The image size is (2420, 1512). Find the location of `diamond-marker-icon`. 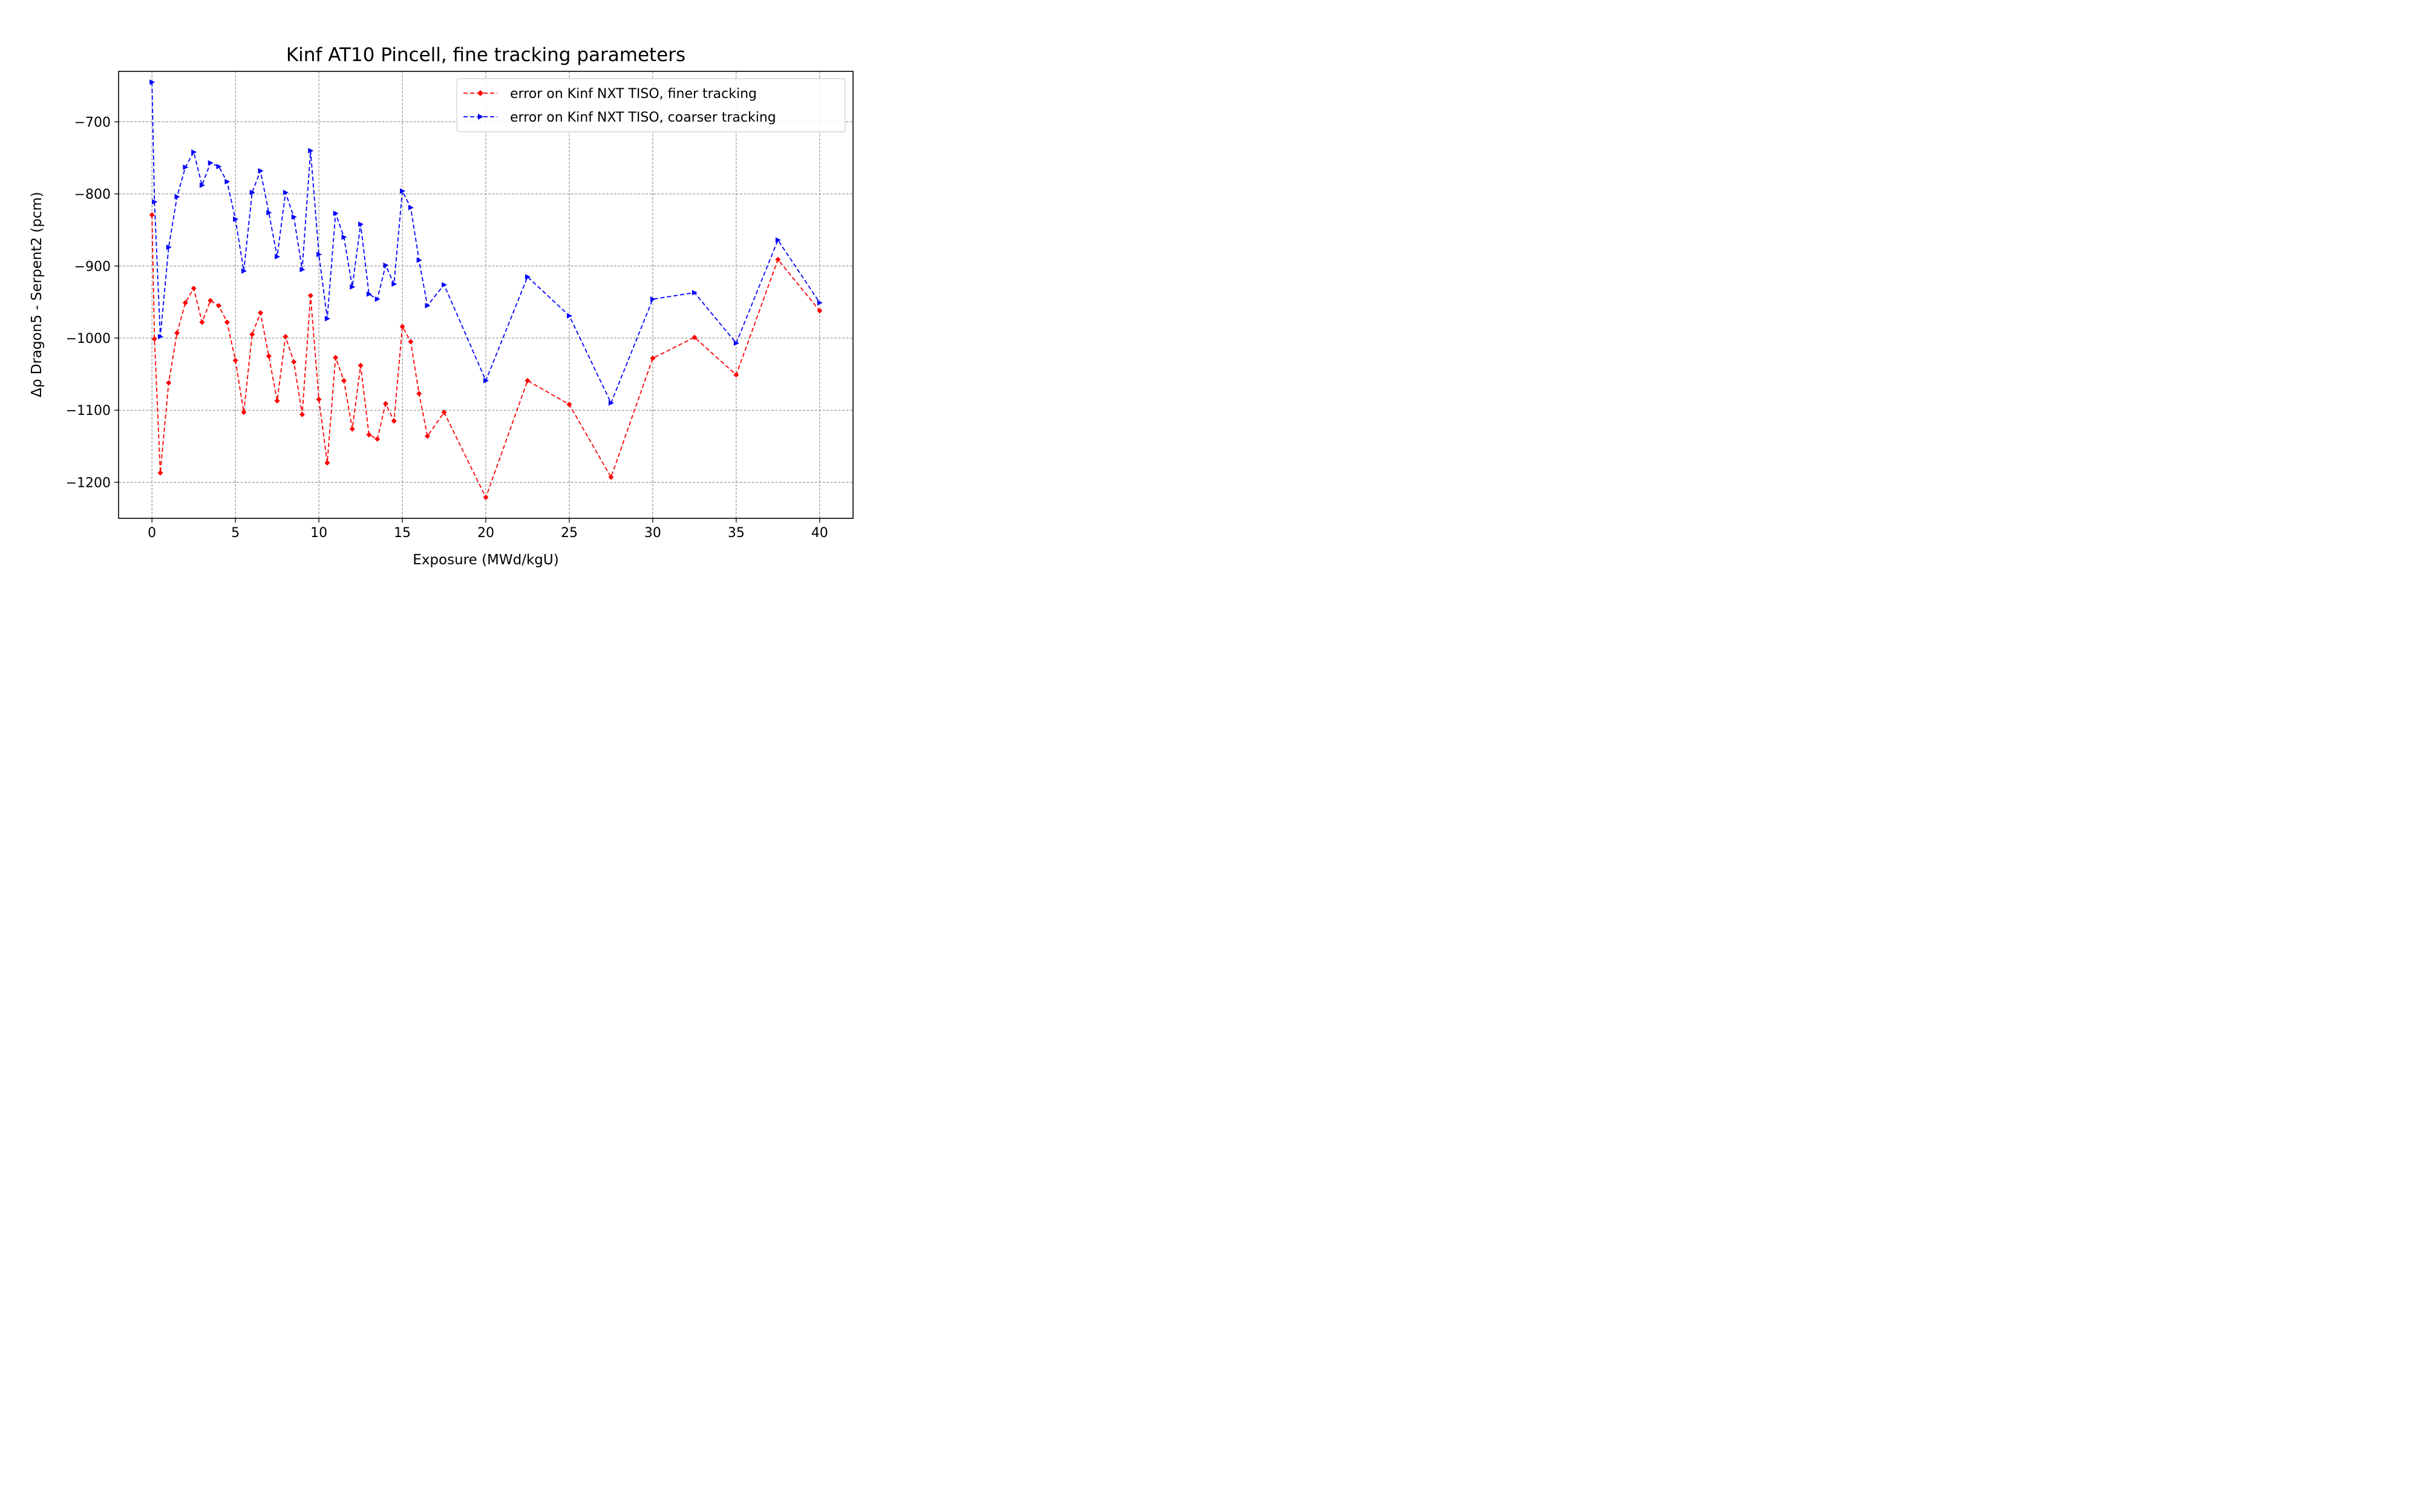

diamond-marker-icon is located at coordinates (480, 93).